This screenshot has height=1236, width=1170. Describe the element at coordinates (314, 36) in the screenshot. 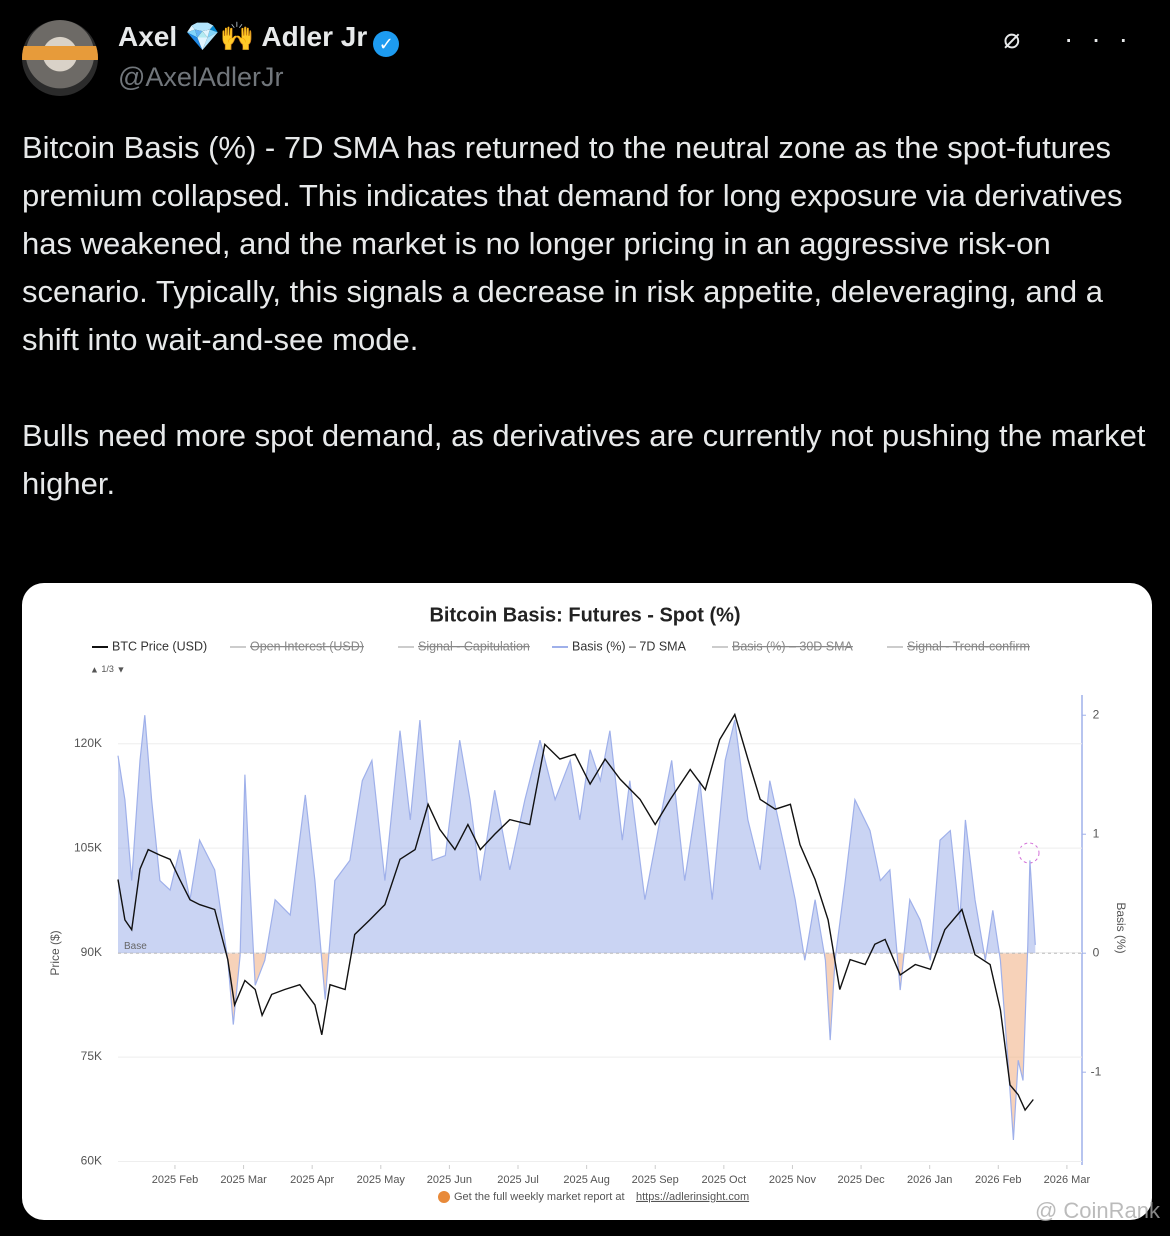

I see `name-last: Adler Jr` at that location.